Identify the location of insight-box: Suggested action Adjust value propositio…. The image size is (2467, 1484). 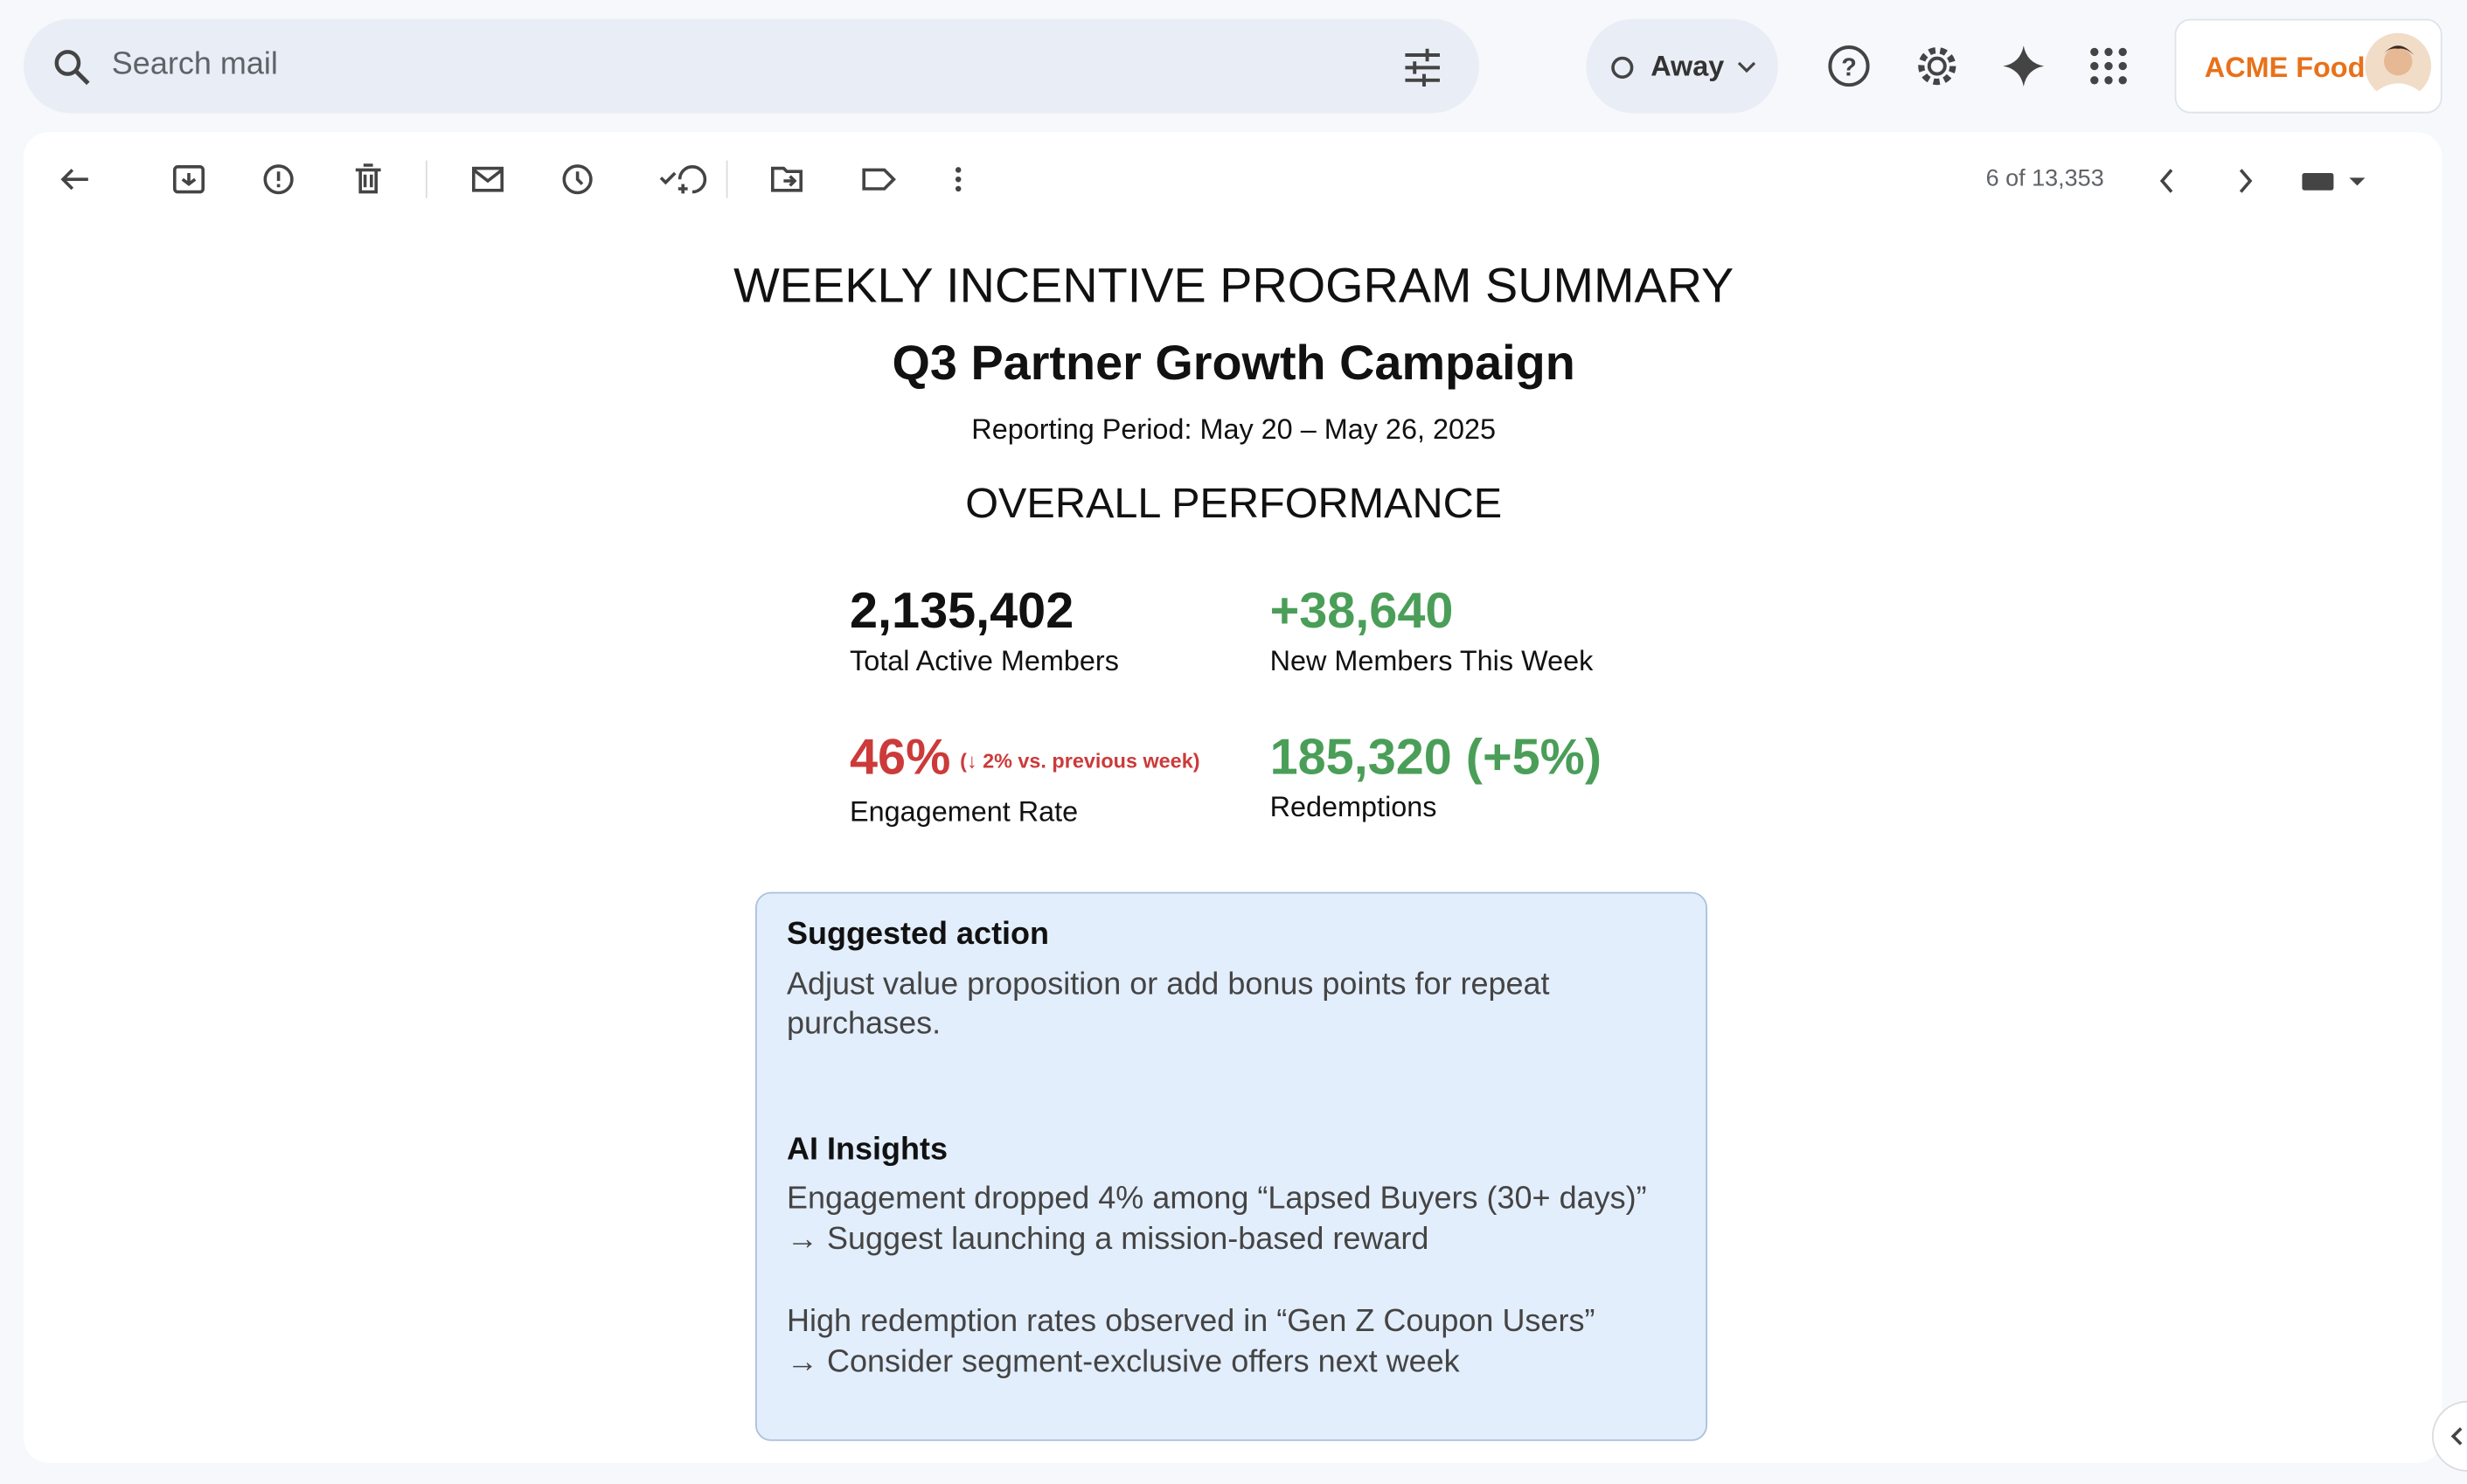
(1231, 1166).